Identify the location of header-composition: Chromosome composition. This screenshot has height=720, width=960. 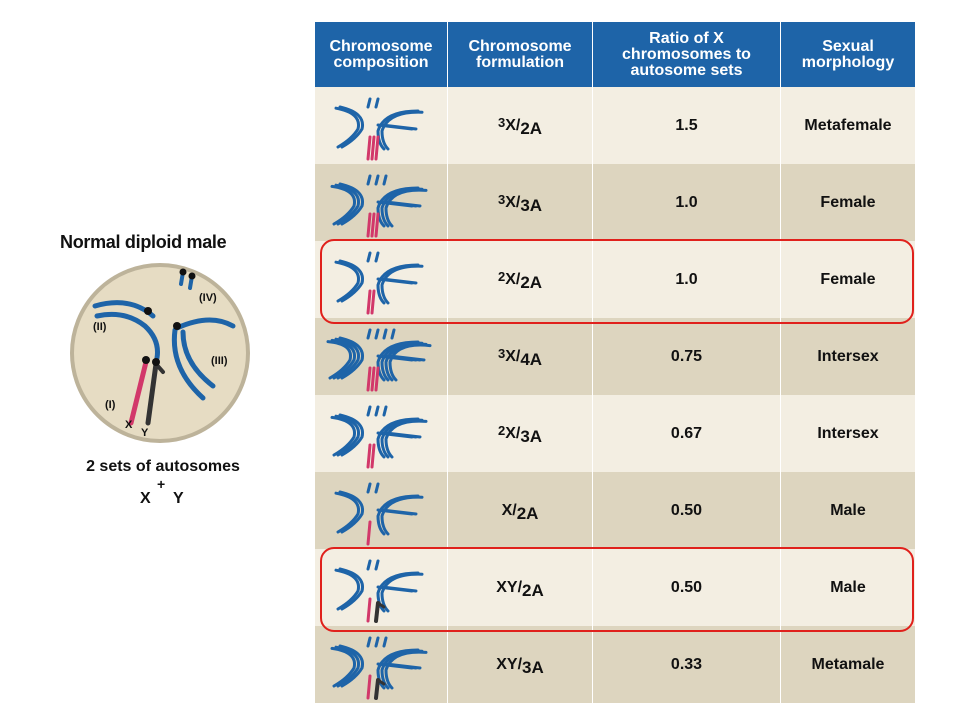
(381, 54).